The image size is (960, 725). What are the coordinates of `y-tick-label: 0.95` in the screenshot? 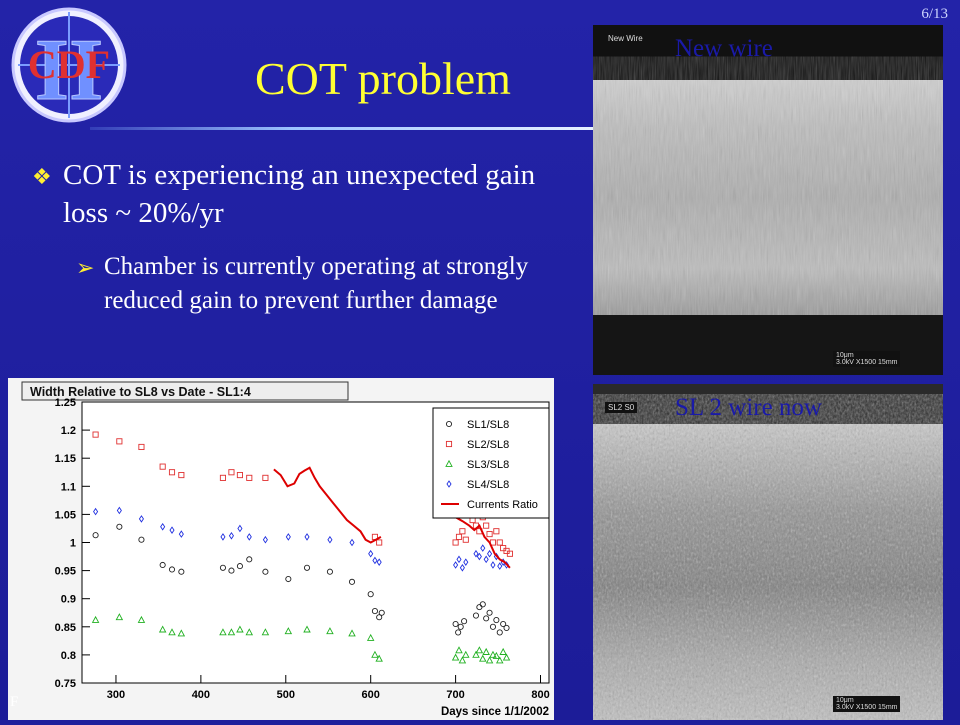 It's located at (65, 572).